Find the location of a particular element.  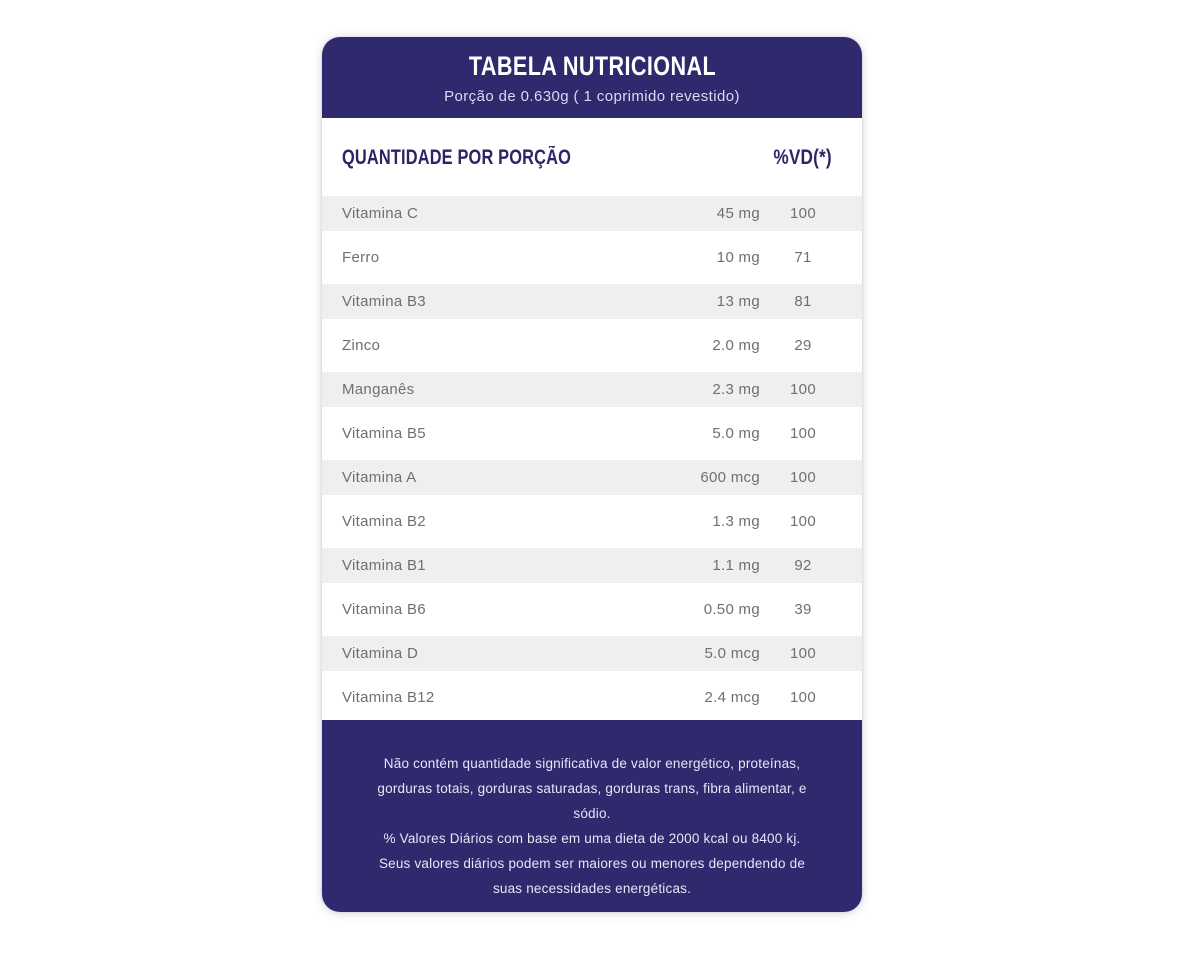

table-row: Vitamina A 600 mcg 100 is located at coordinates (592, 478).